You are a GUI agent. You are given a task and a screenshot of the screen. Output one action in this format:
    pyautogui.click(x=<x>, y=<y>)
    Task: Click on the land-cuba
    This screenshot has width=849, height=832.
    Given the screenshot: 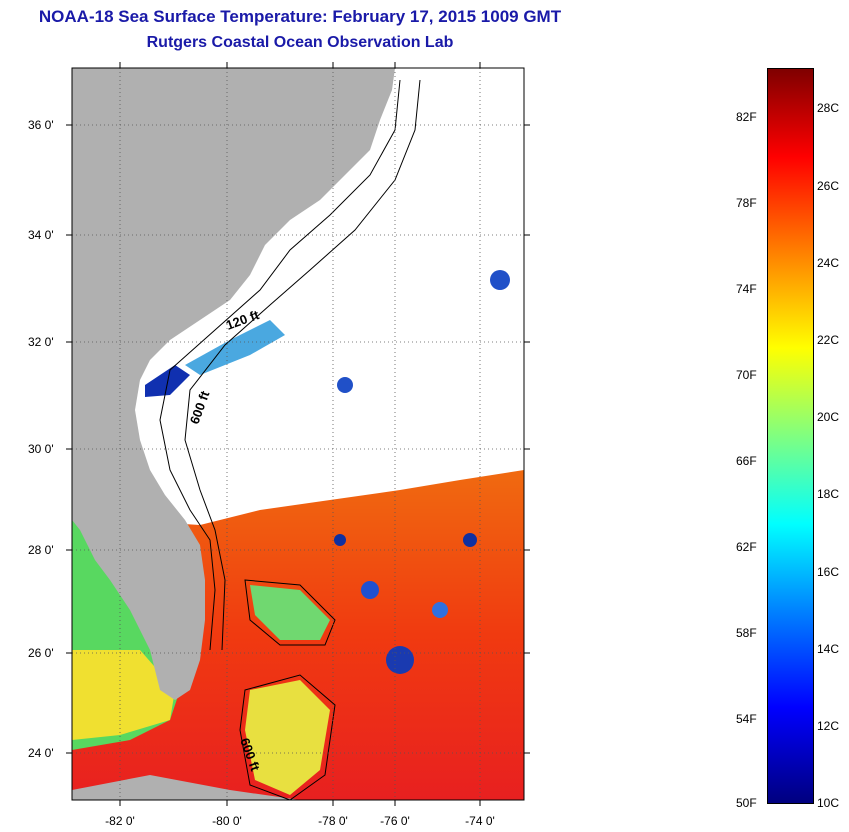 What is the action you would take?
    pyautogui.click(x=186, y=787)
    